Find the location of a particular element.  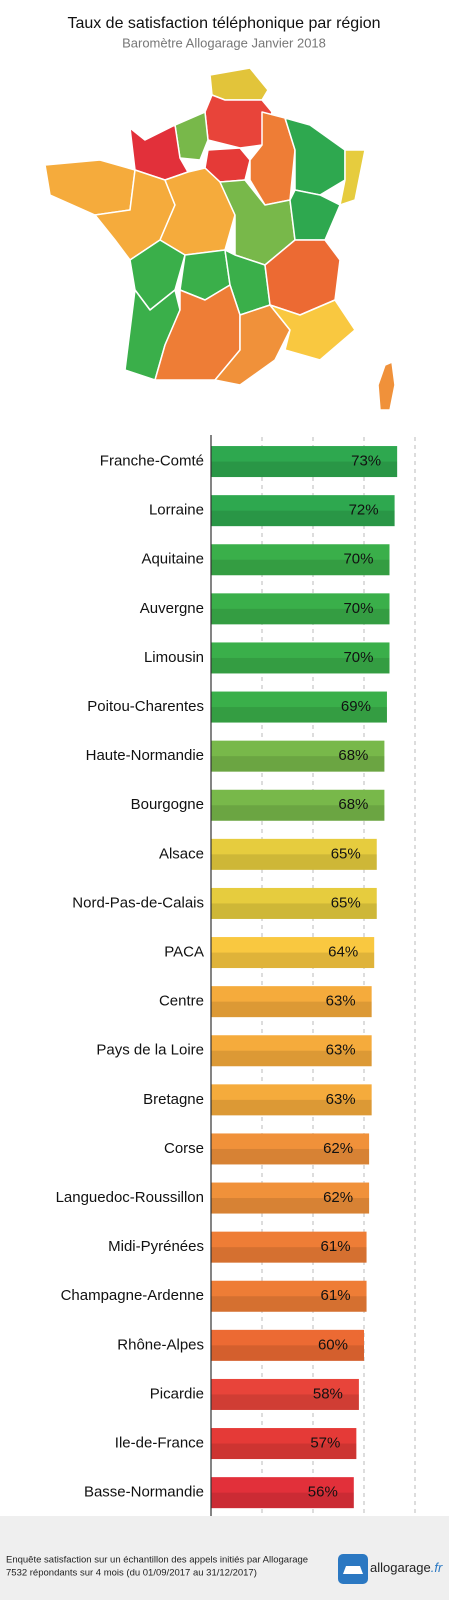

category-label: PACA is located at coordinates (184, 952).